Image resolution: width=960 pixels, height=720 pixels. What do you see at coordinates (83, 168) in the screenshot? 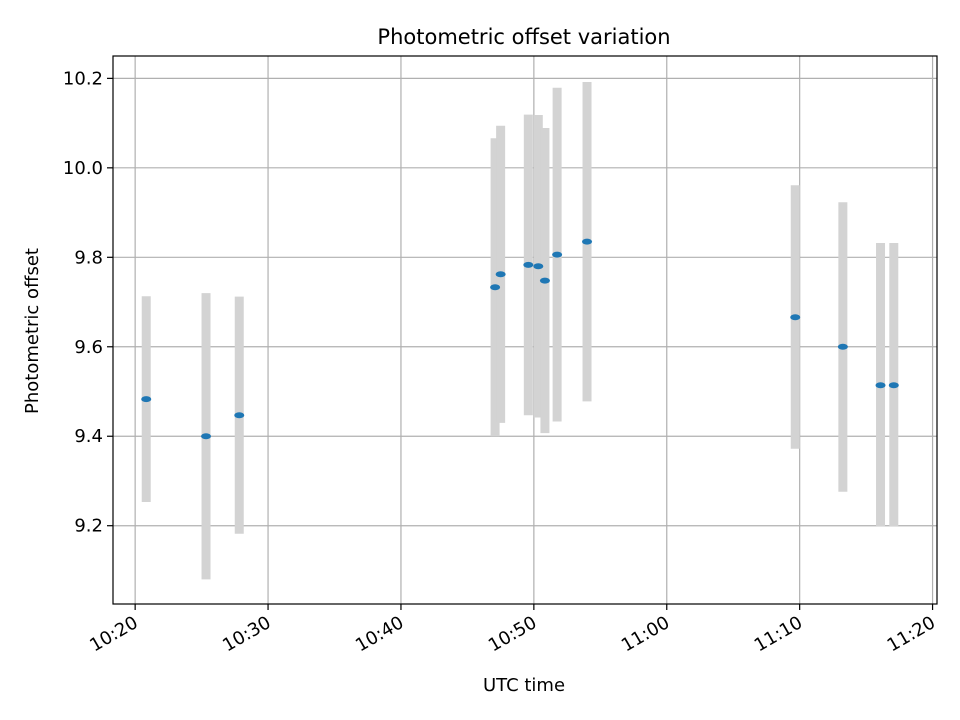
I see `y-tick-label: 10.0` at bounding box center [83, 168].